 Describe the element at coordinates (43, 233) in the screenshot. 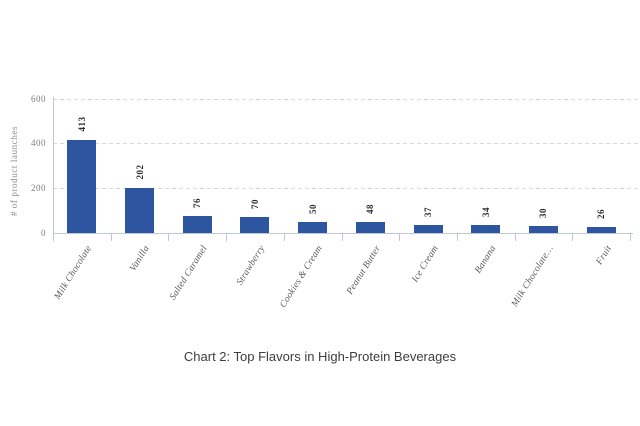

I see `y-tick-label: 0` at that location.